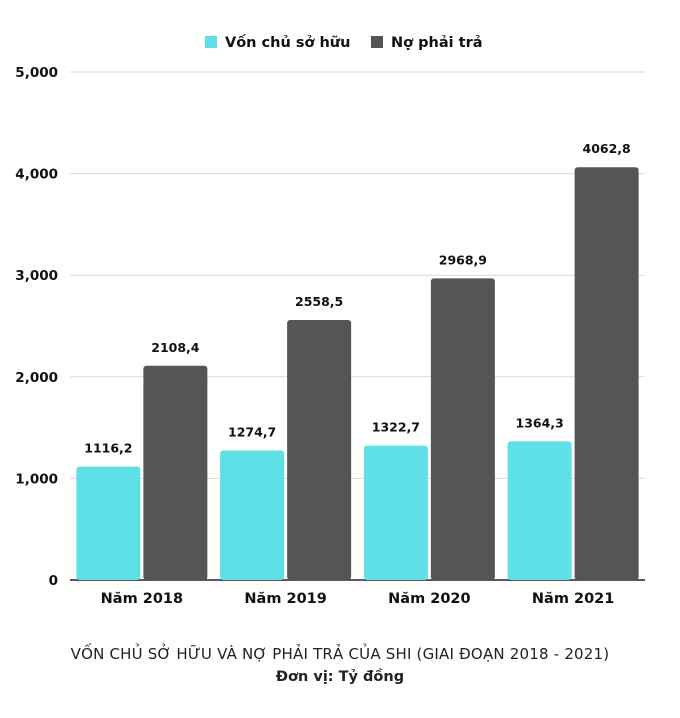 The image size is (680, 718). Describe the element at coordinates (175, 347) in the screenshot. I see `data-label: 2108,4` at that location.